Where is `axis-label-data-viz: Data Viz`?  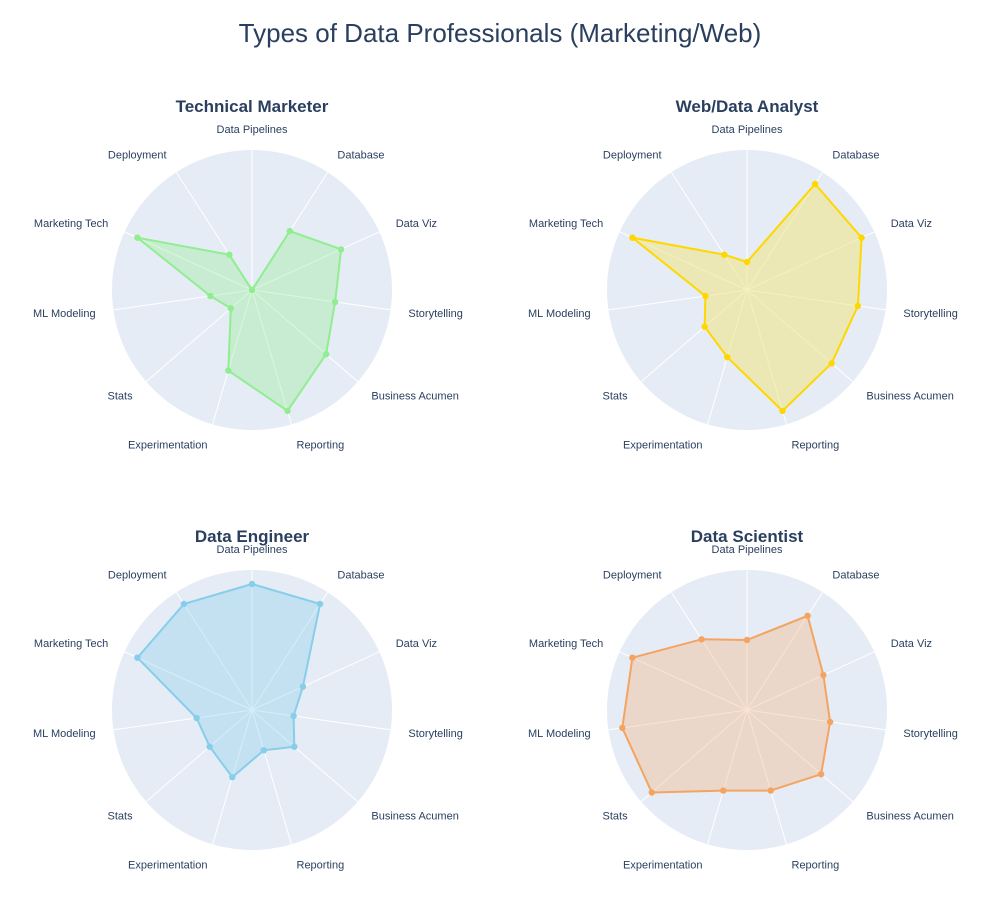
axis-label-data-viz: Data Viz is located at coordinates (416, 644).